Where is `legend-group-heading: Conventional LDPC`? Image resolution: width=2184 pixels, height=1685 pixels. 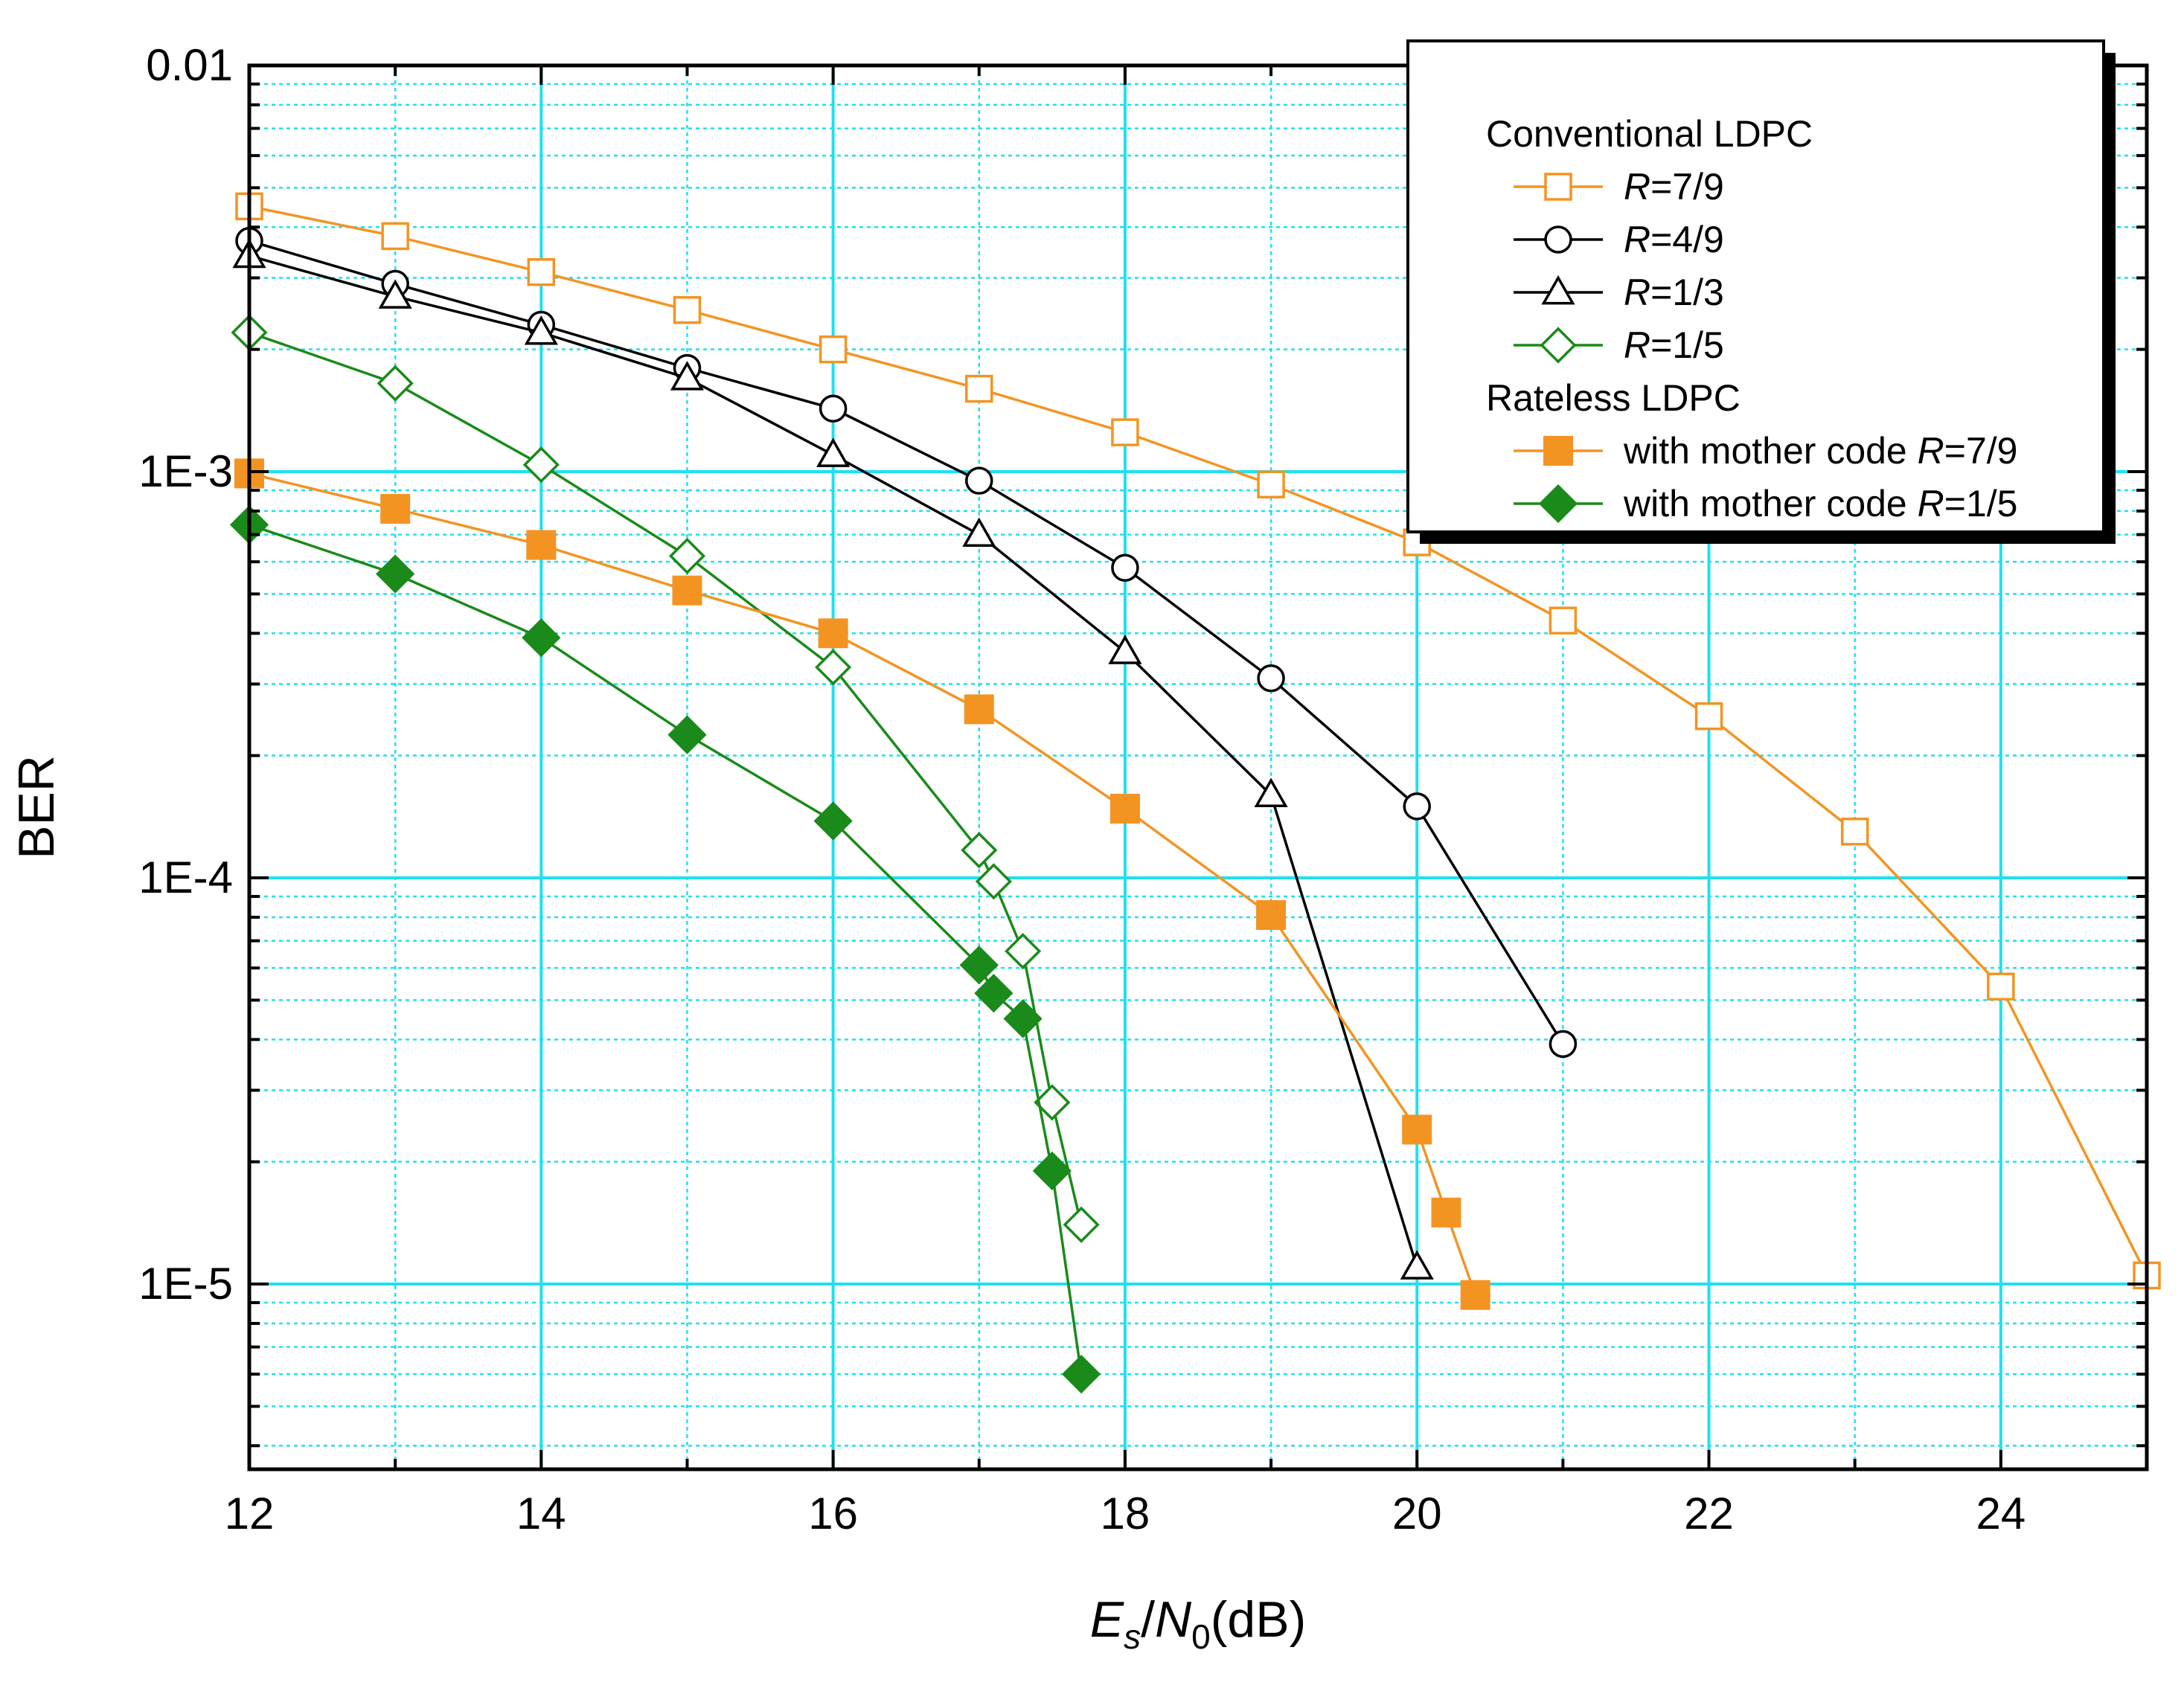 legend-group-heading: Conventional LDPC is located at coordinates (1649, 134).